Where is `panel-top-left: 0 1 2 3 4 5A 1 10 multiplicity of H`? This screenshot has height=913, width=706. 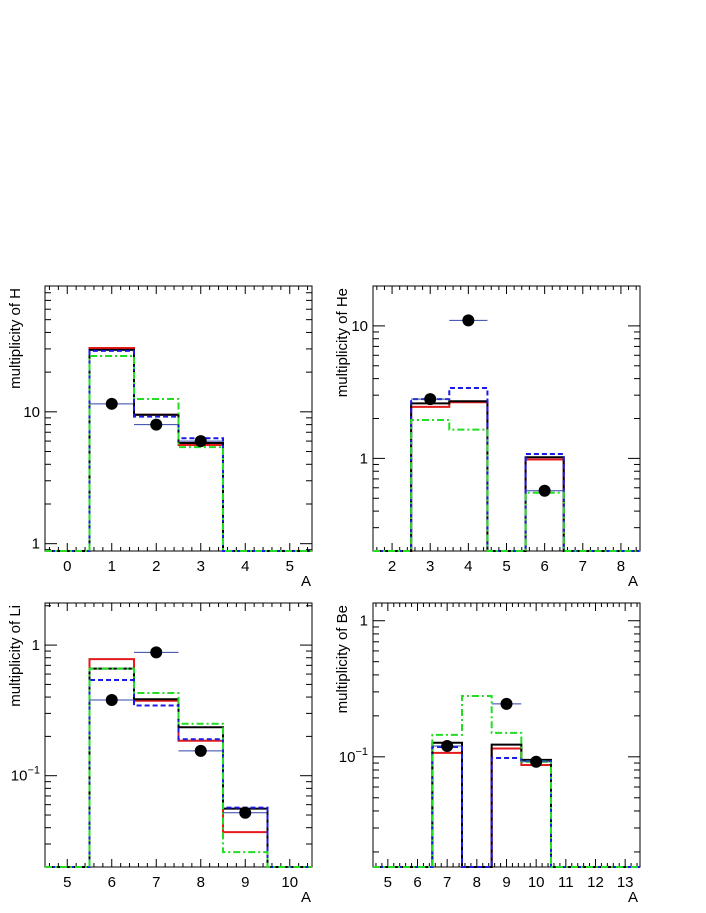
panel-top-left: 0 1 2 3 4 5A 1 10 multiplicity of H is located at coordinates (160, 437).